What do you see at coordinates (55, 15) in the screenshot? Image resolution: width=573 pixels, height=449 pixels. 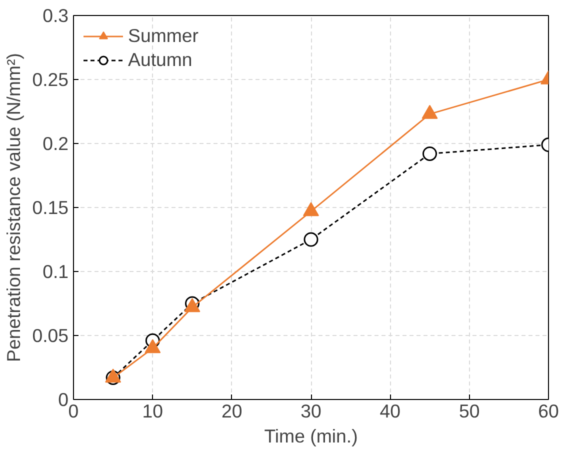 I see `y-tick-label: 0.3` at bounding box center [55, 15].